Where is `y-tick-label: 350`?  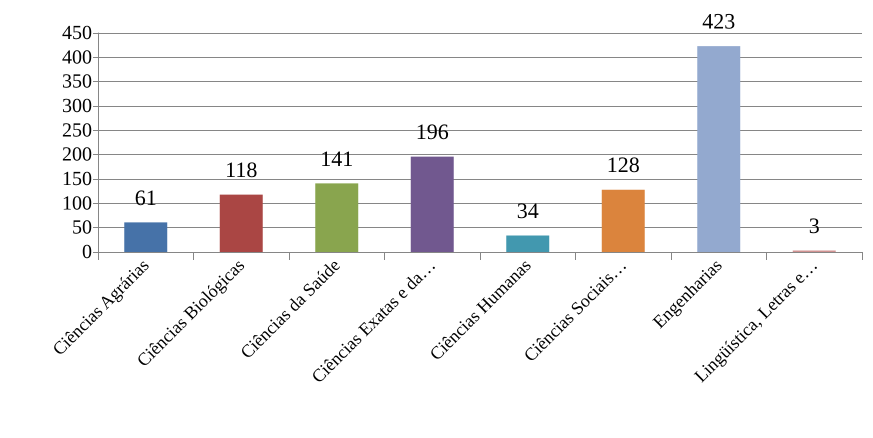
y-tick-label: 350 is located at coordinates (77, 81).